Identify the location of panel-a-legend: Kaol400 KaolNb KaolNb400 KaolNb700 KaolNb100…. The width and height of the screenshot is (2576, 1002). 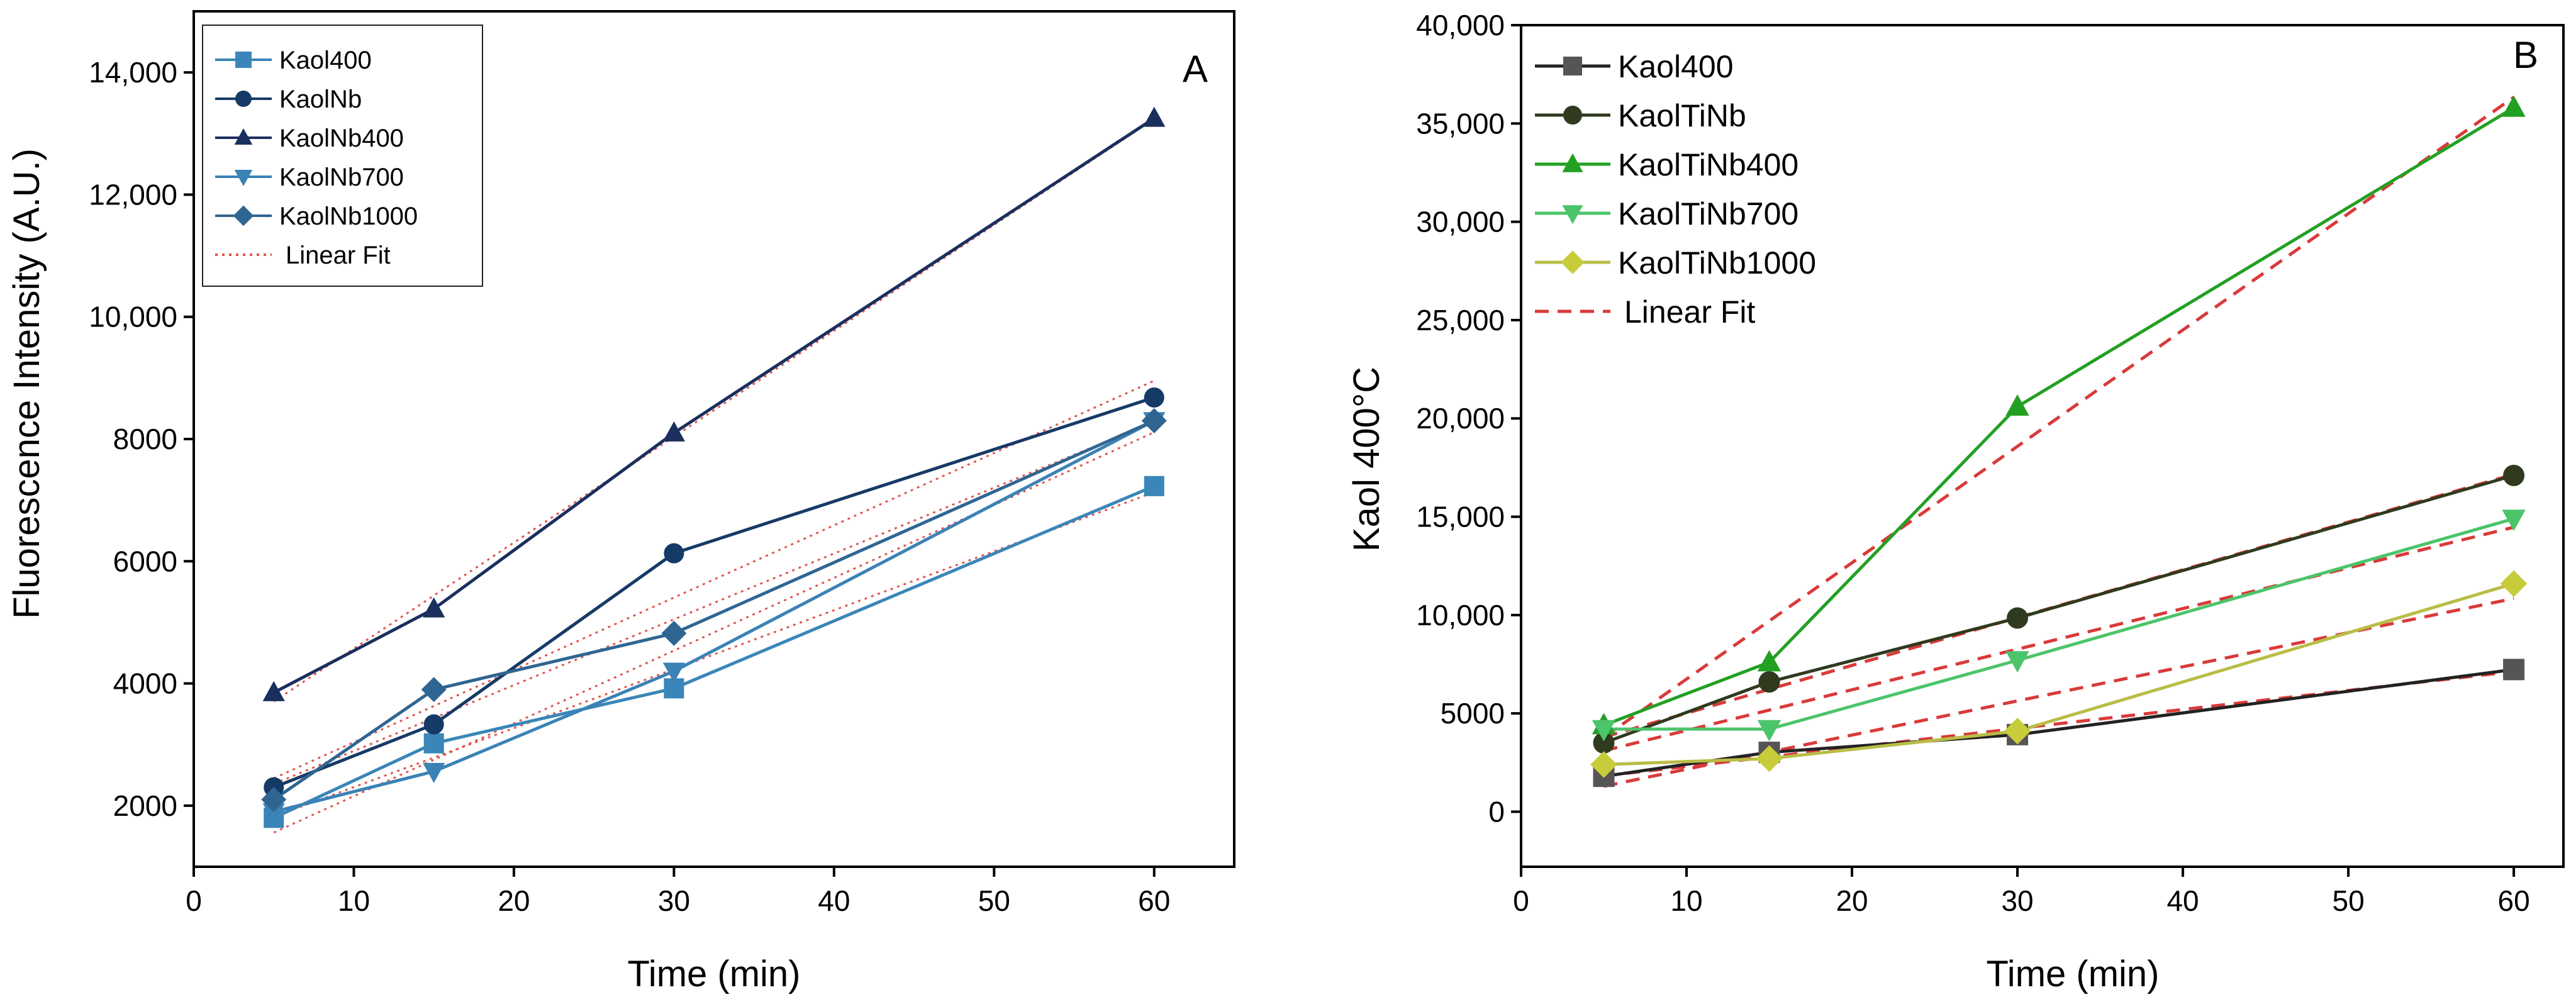
(316, 158).